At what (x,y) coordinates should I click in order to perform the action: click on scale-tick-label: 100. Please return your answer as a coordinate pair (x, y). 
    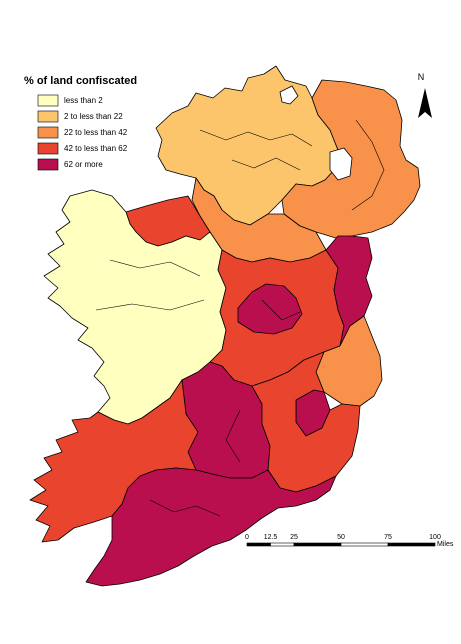
    Looking at the image, I should click on (435, 537).